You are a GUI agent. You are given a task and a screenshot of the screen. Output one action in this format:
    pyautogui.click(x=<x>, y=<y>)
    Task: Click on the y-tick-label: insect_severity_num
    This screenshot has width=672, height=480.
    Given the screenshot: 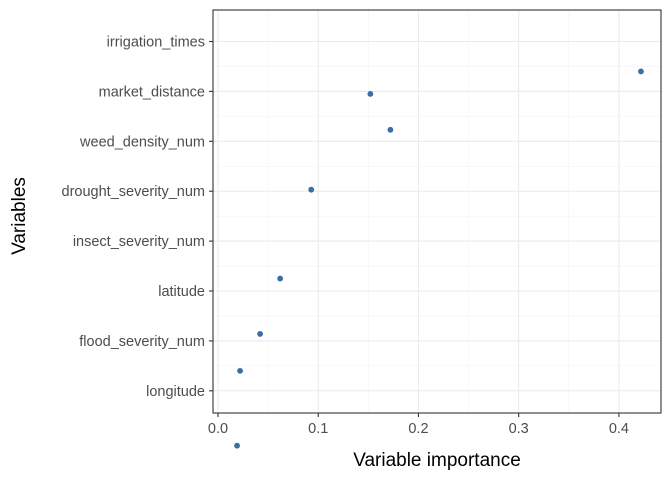 What is the action you would take?
    pyautogui.click(x=139, y=242)
    